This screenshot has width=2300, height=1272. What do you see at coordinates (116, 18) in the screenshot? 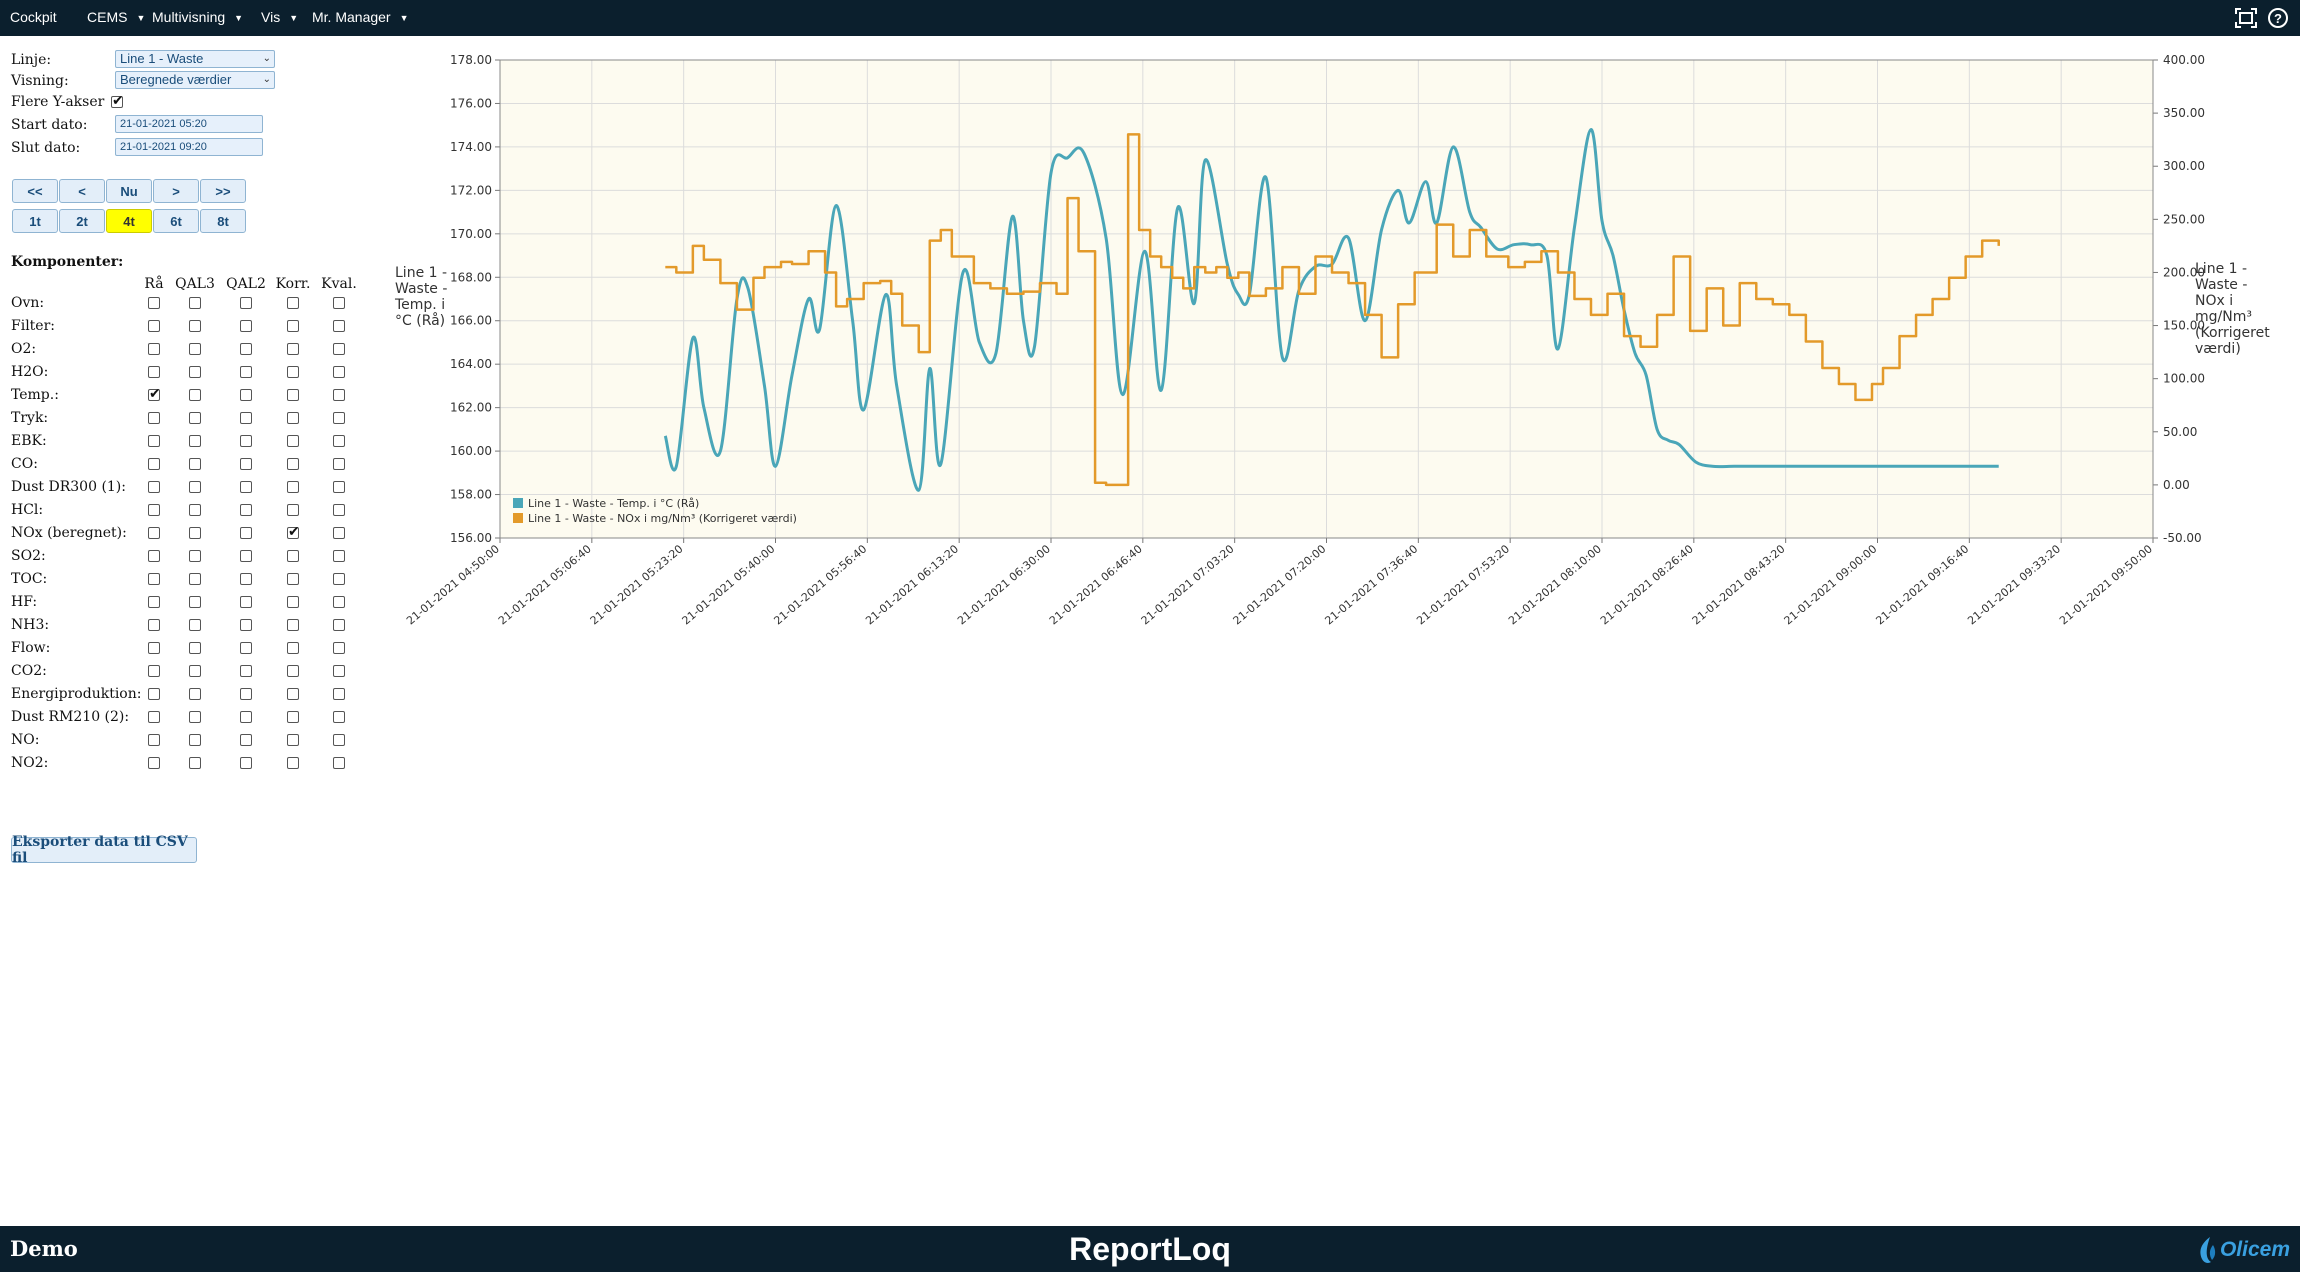
I see `nav-item-cems: CEMS ▼` at bounding box center [116, 18].